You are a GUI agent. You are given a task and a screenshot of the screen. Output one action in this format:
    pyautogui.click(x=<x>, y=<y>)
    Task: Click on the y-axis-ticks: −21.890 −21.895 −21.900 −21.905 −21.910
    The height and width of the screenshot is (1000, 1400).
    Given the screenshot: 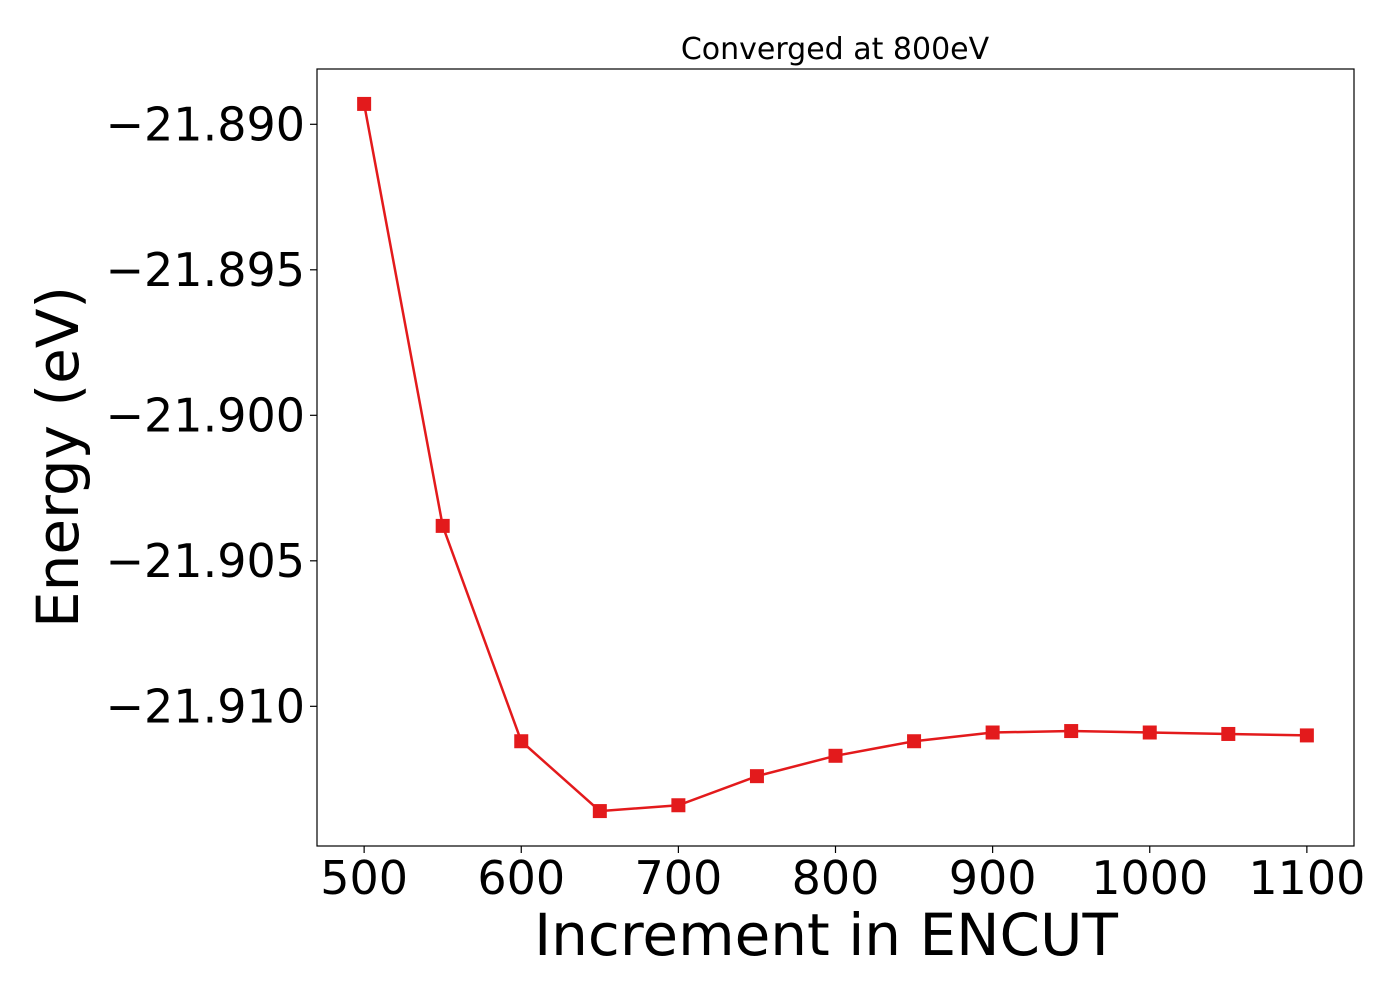 What is the action you would take?
    pyautogui.click(x=211, y=415)
    